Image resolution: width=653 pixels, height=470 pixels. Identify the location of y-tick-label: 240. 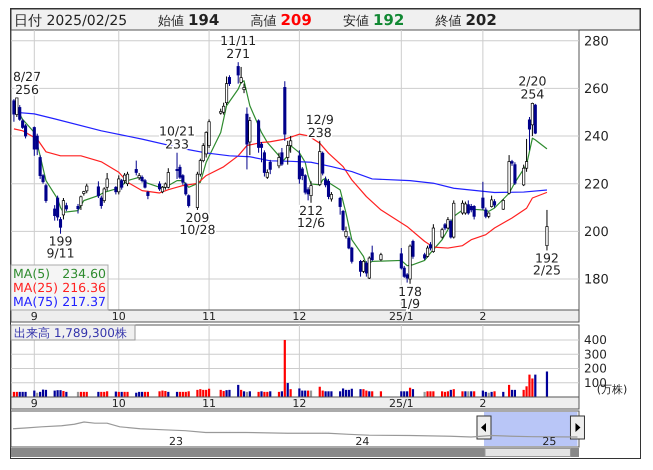
(596, 137).